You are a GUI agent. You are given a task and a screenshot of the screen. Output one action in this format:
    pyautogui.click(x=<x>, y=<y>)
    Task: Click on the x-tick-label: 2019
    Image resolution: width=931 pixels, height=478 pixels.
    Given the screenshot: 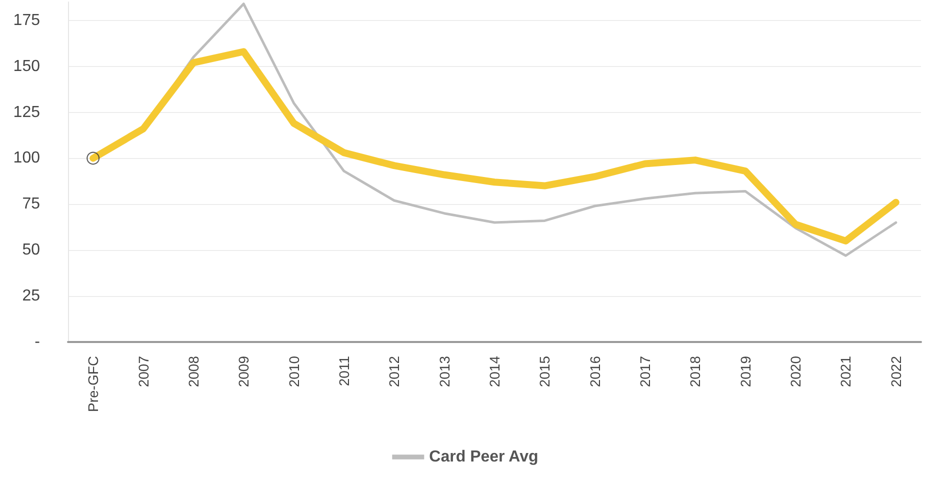 What is the action you would take?
    pyautogui.click(x=745, y=372)
    